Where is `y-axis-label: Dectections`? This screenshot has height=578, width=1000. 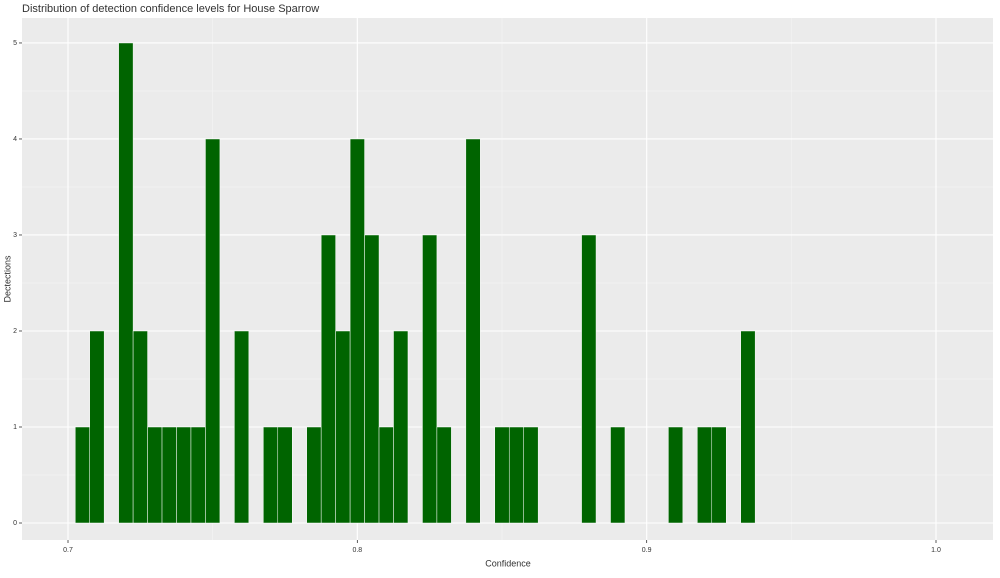
y-axis-label: Dectections is located at coordinates (7, 279).